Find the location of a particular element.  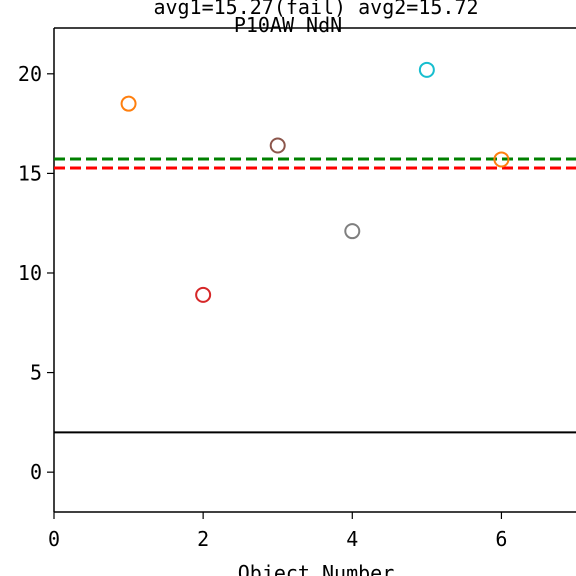

x-axis-label: Object Number is located at coordinates (316, 568).